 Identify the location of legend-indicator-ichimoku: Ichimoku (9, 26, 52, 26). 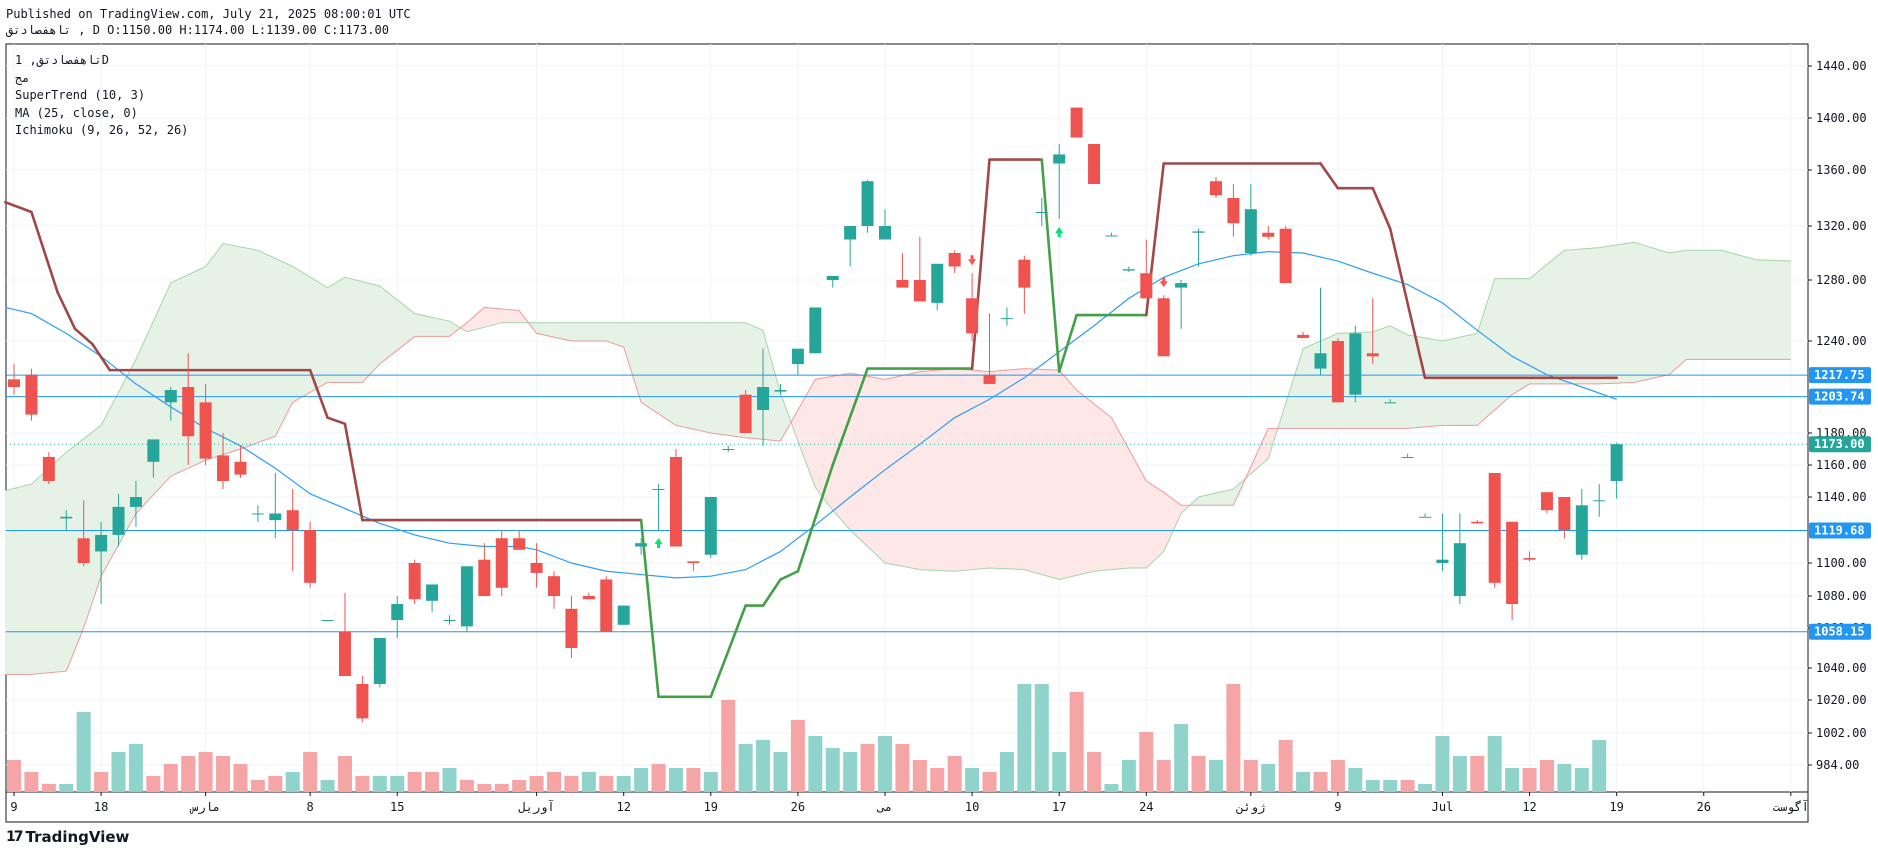
(102, 130).